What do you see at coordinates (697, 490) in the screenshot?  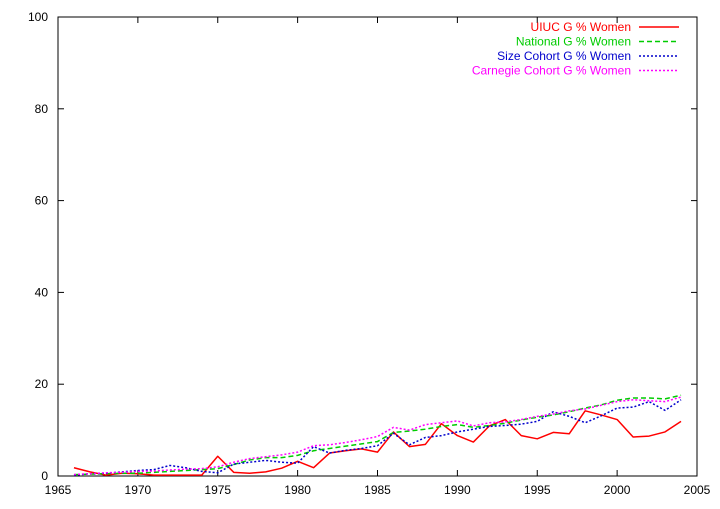 I see `x-tick-label: 2005` at bounding box center [697, 490].